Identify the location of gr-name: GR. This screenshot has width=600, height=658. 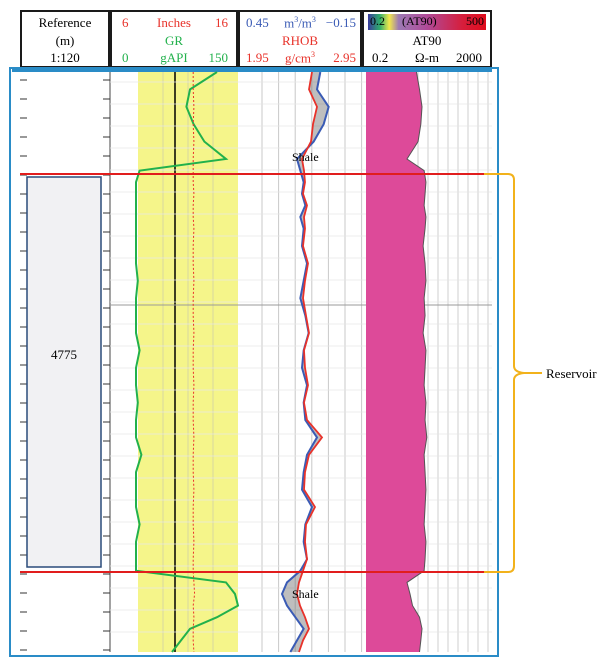
(174, 40).